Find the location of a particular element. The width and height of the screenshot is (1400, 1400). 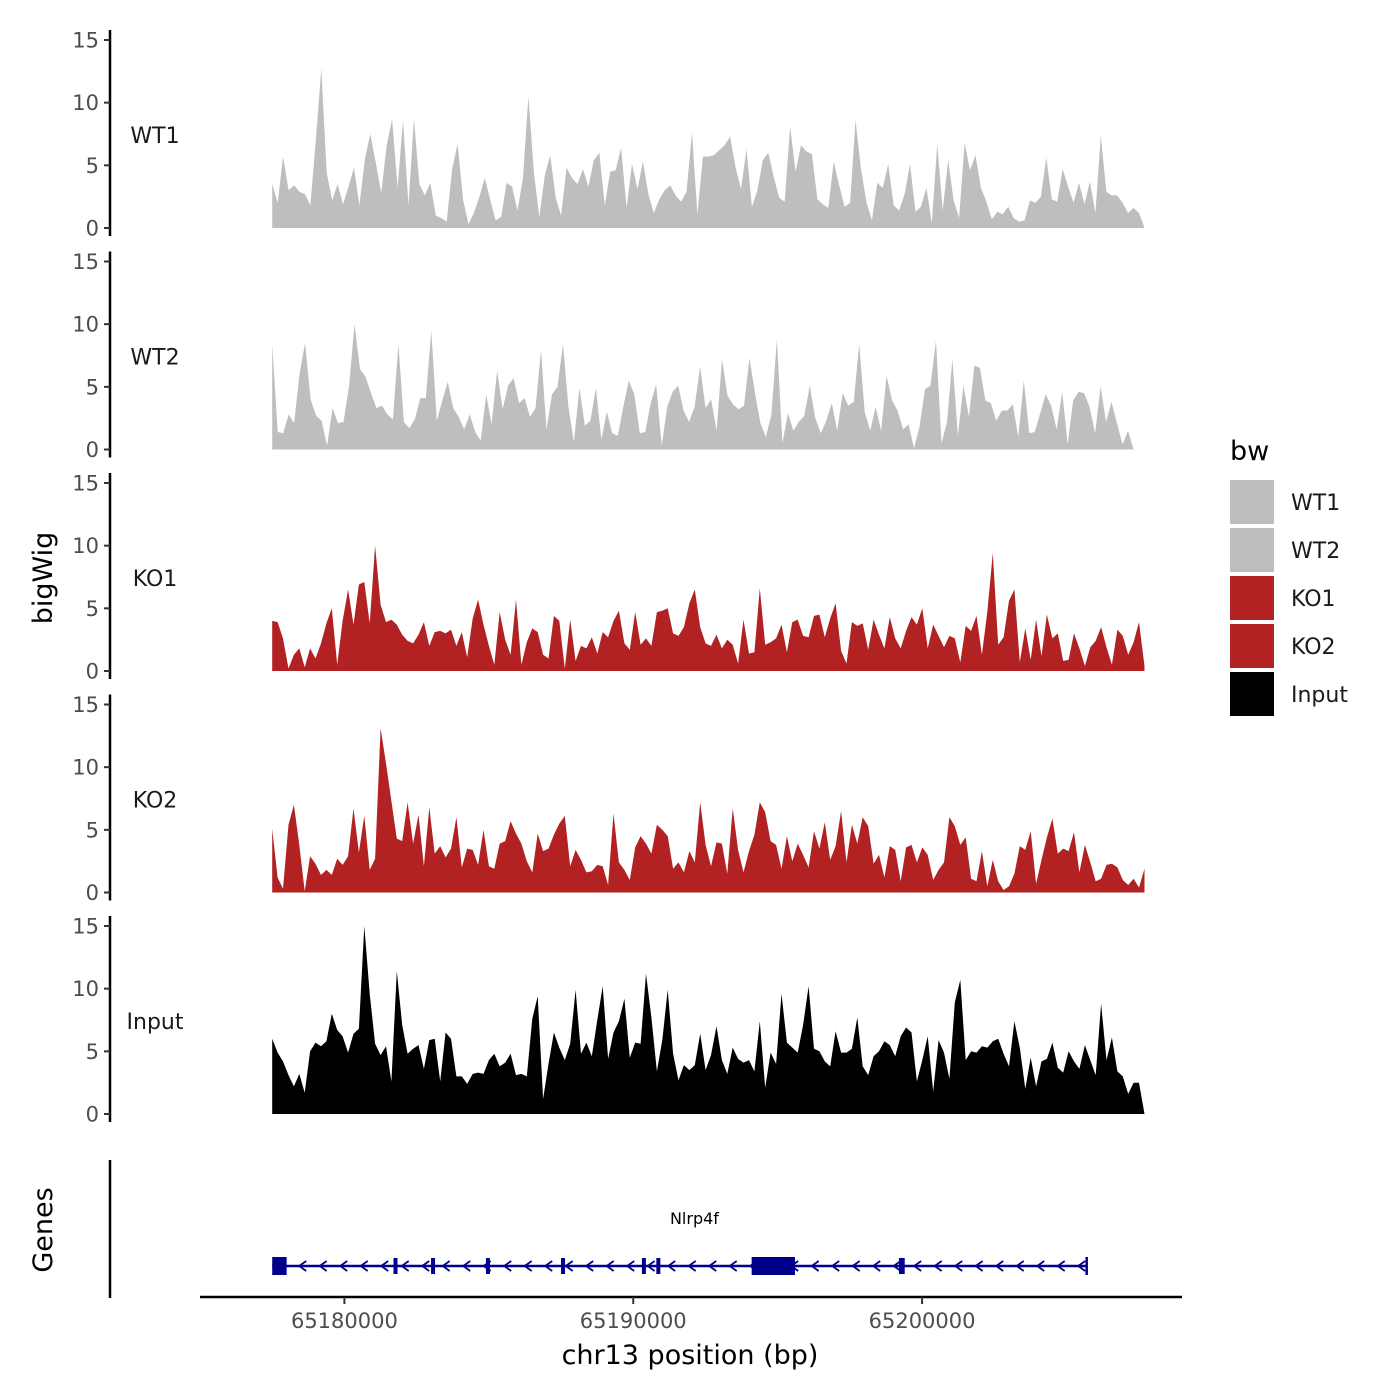

y-axis-title: bigWig is located at coordinates (43, 578).